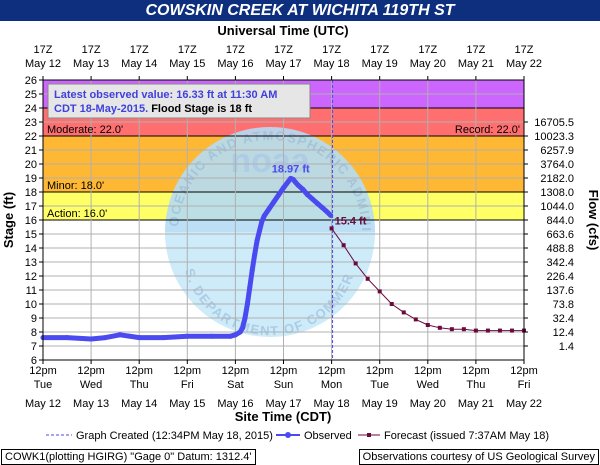 This screenshot has width=600, height=465. Describe the element at coordinates (560, 235) in the screenshot. I see `flow-tick-label: 663.6` at that location.